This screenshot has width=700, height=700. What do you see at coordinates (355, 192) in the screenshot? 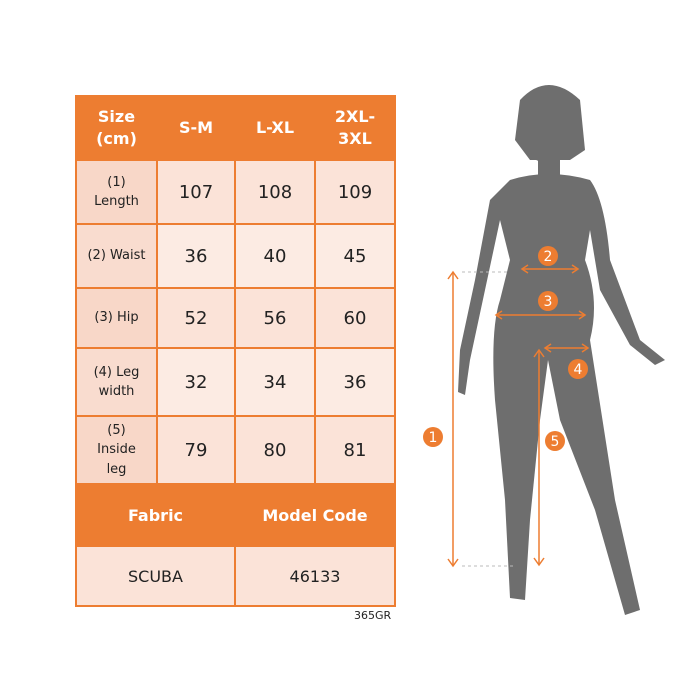
I see `size-value: 109` at bounding box center [355, 192].